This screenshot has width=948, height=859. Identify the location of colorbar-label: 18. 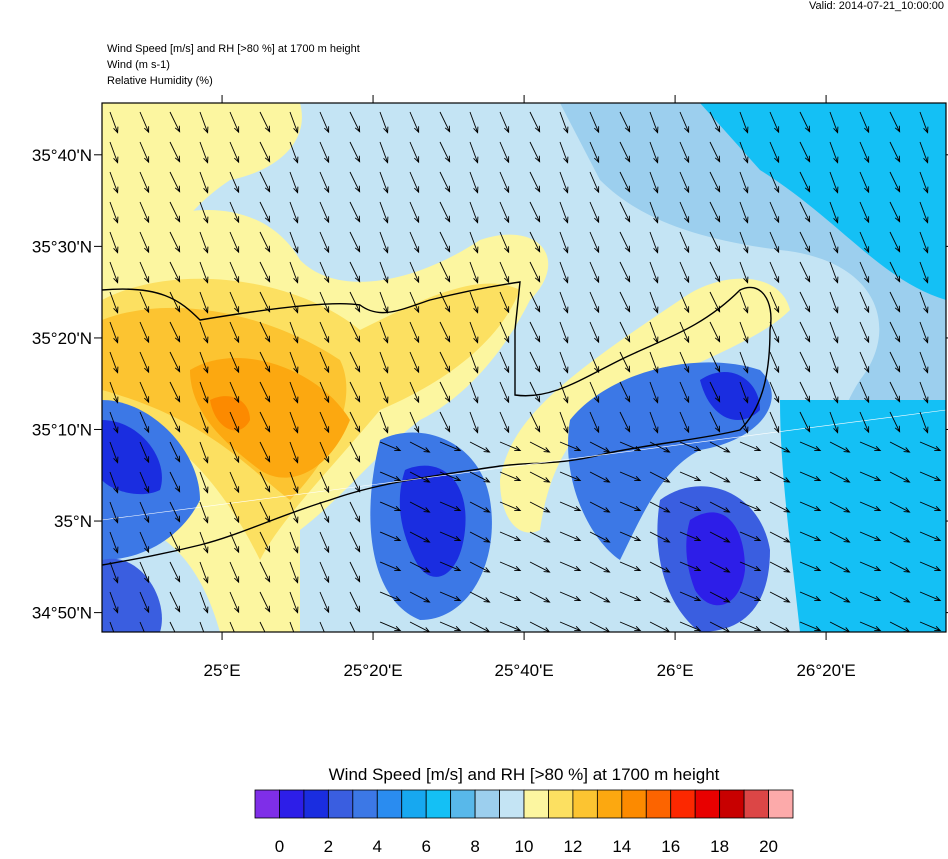
(719, 845).